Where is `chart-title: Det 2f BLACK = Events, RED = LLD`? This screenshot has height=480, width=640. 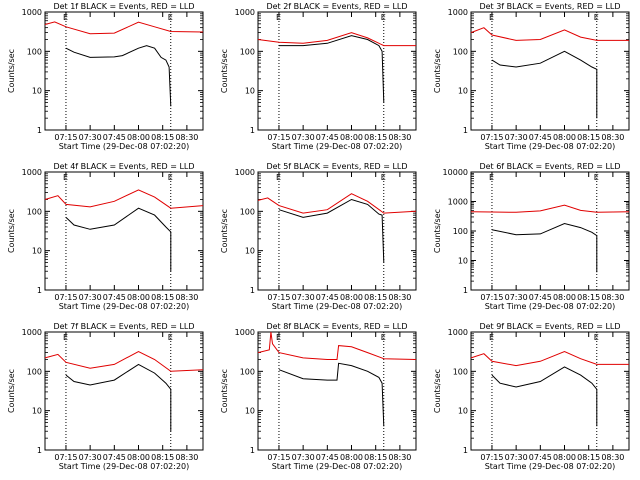 chart-title: Det 2f BLACK = Events, RED = LLD is located at coordinates (336, 6).